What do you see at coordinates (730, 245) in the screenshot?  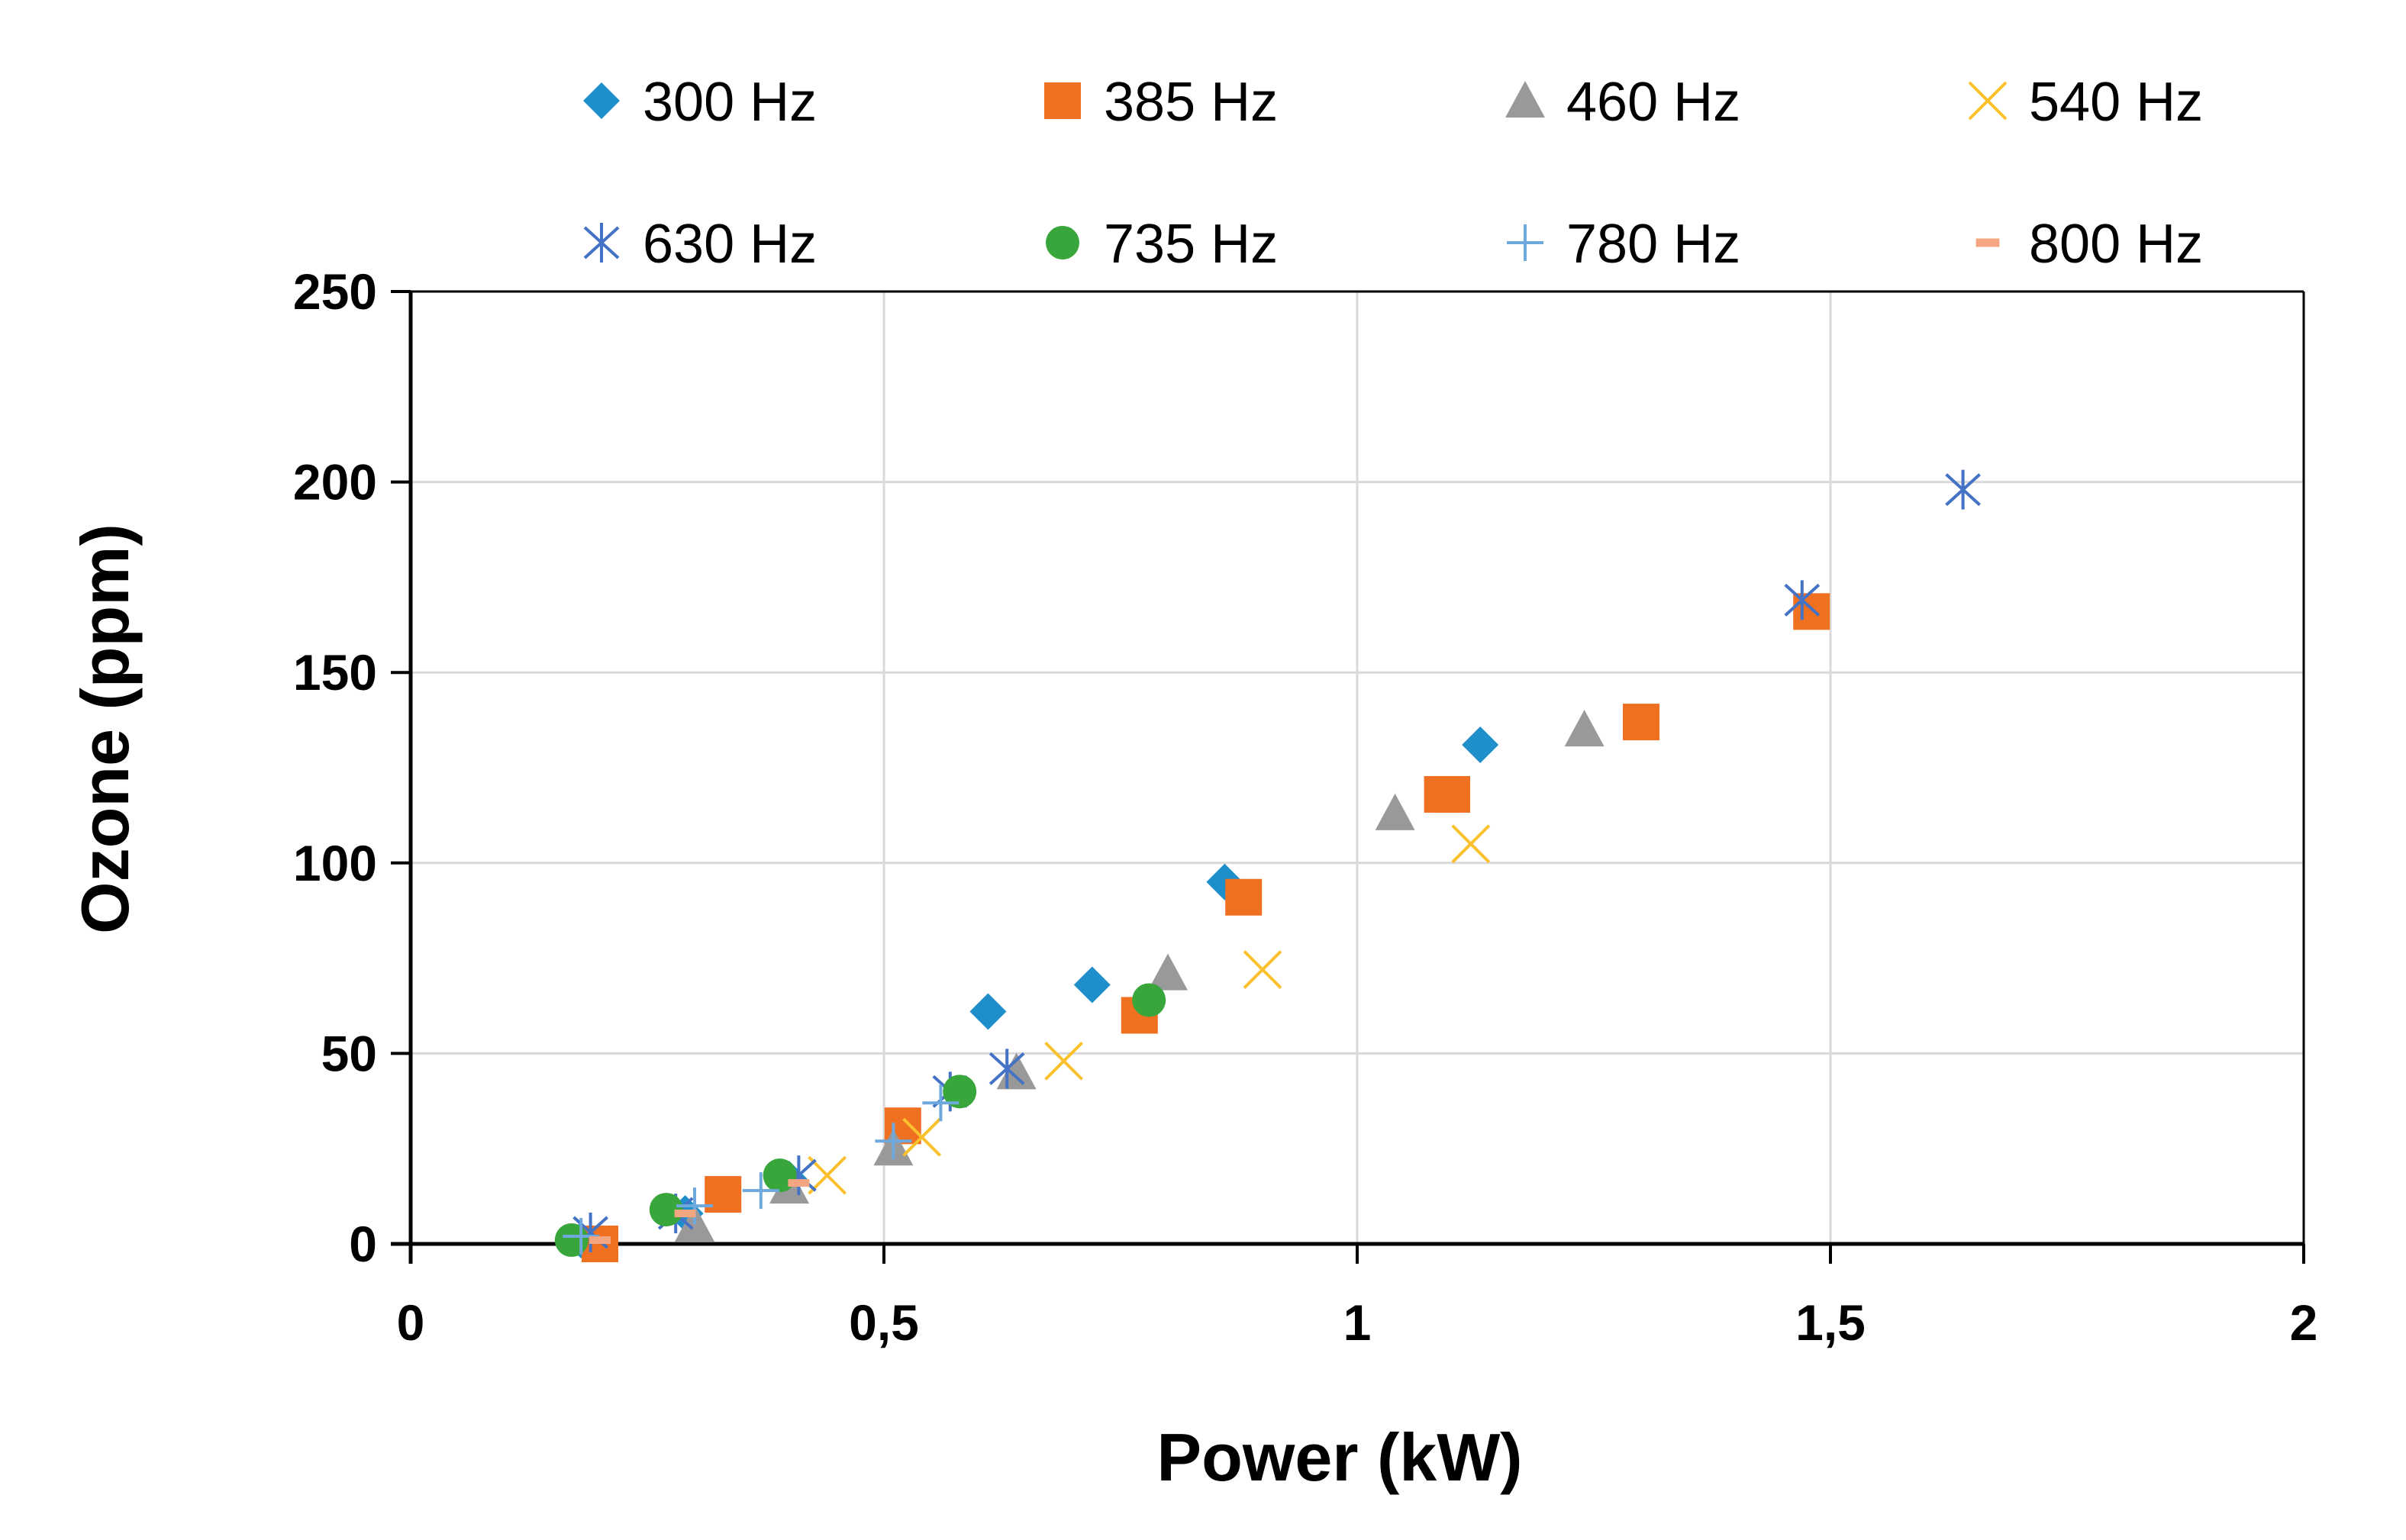 I see `legend-label-630-hz: 630 Hz` at bounding box center [730, 245].